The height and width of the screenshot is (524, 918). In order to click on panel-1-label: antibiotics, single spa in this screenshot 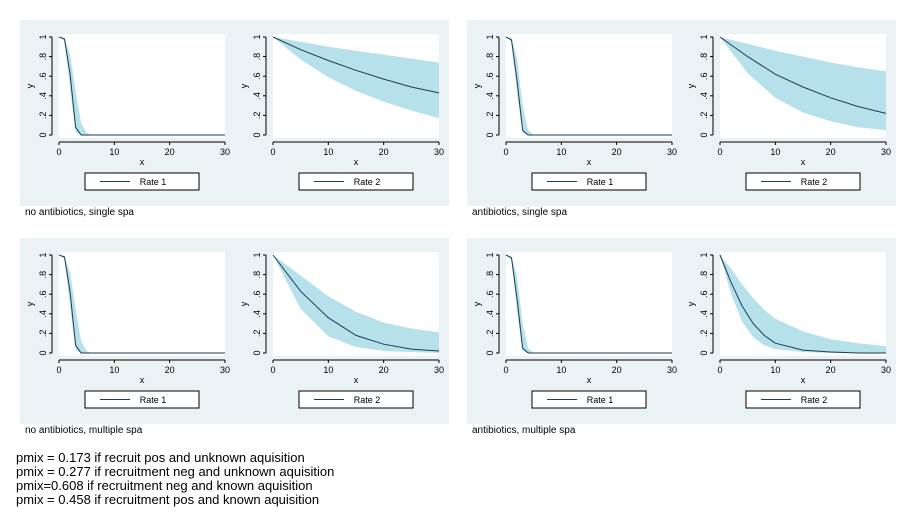, I will do `click(520, 212)`.